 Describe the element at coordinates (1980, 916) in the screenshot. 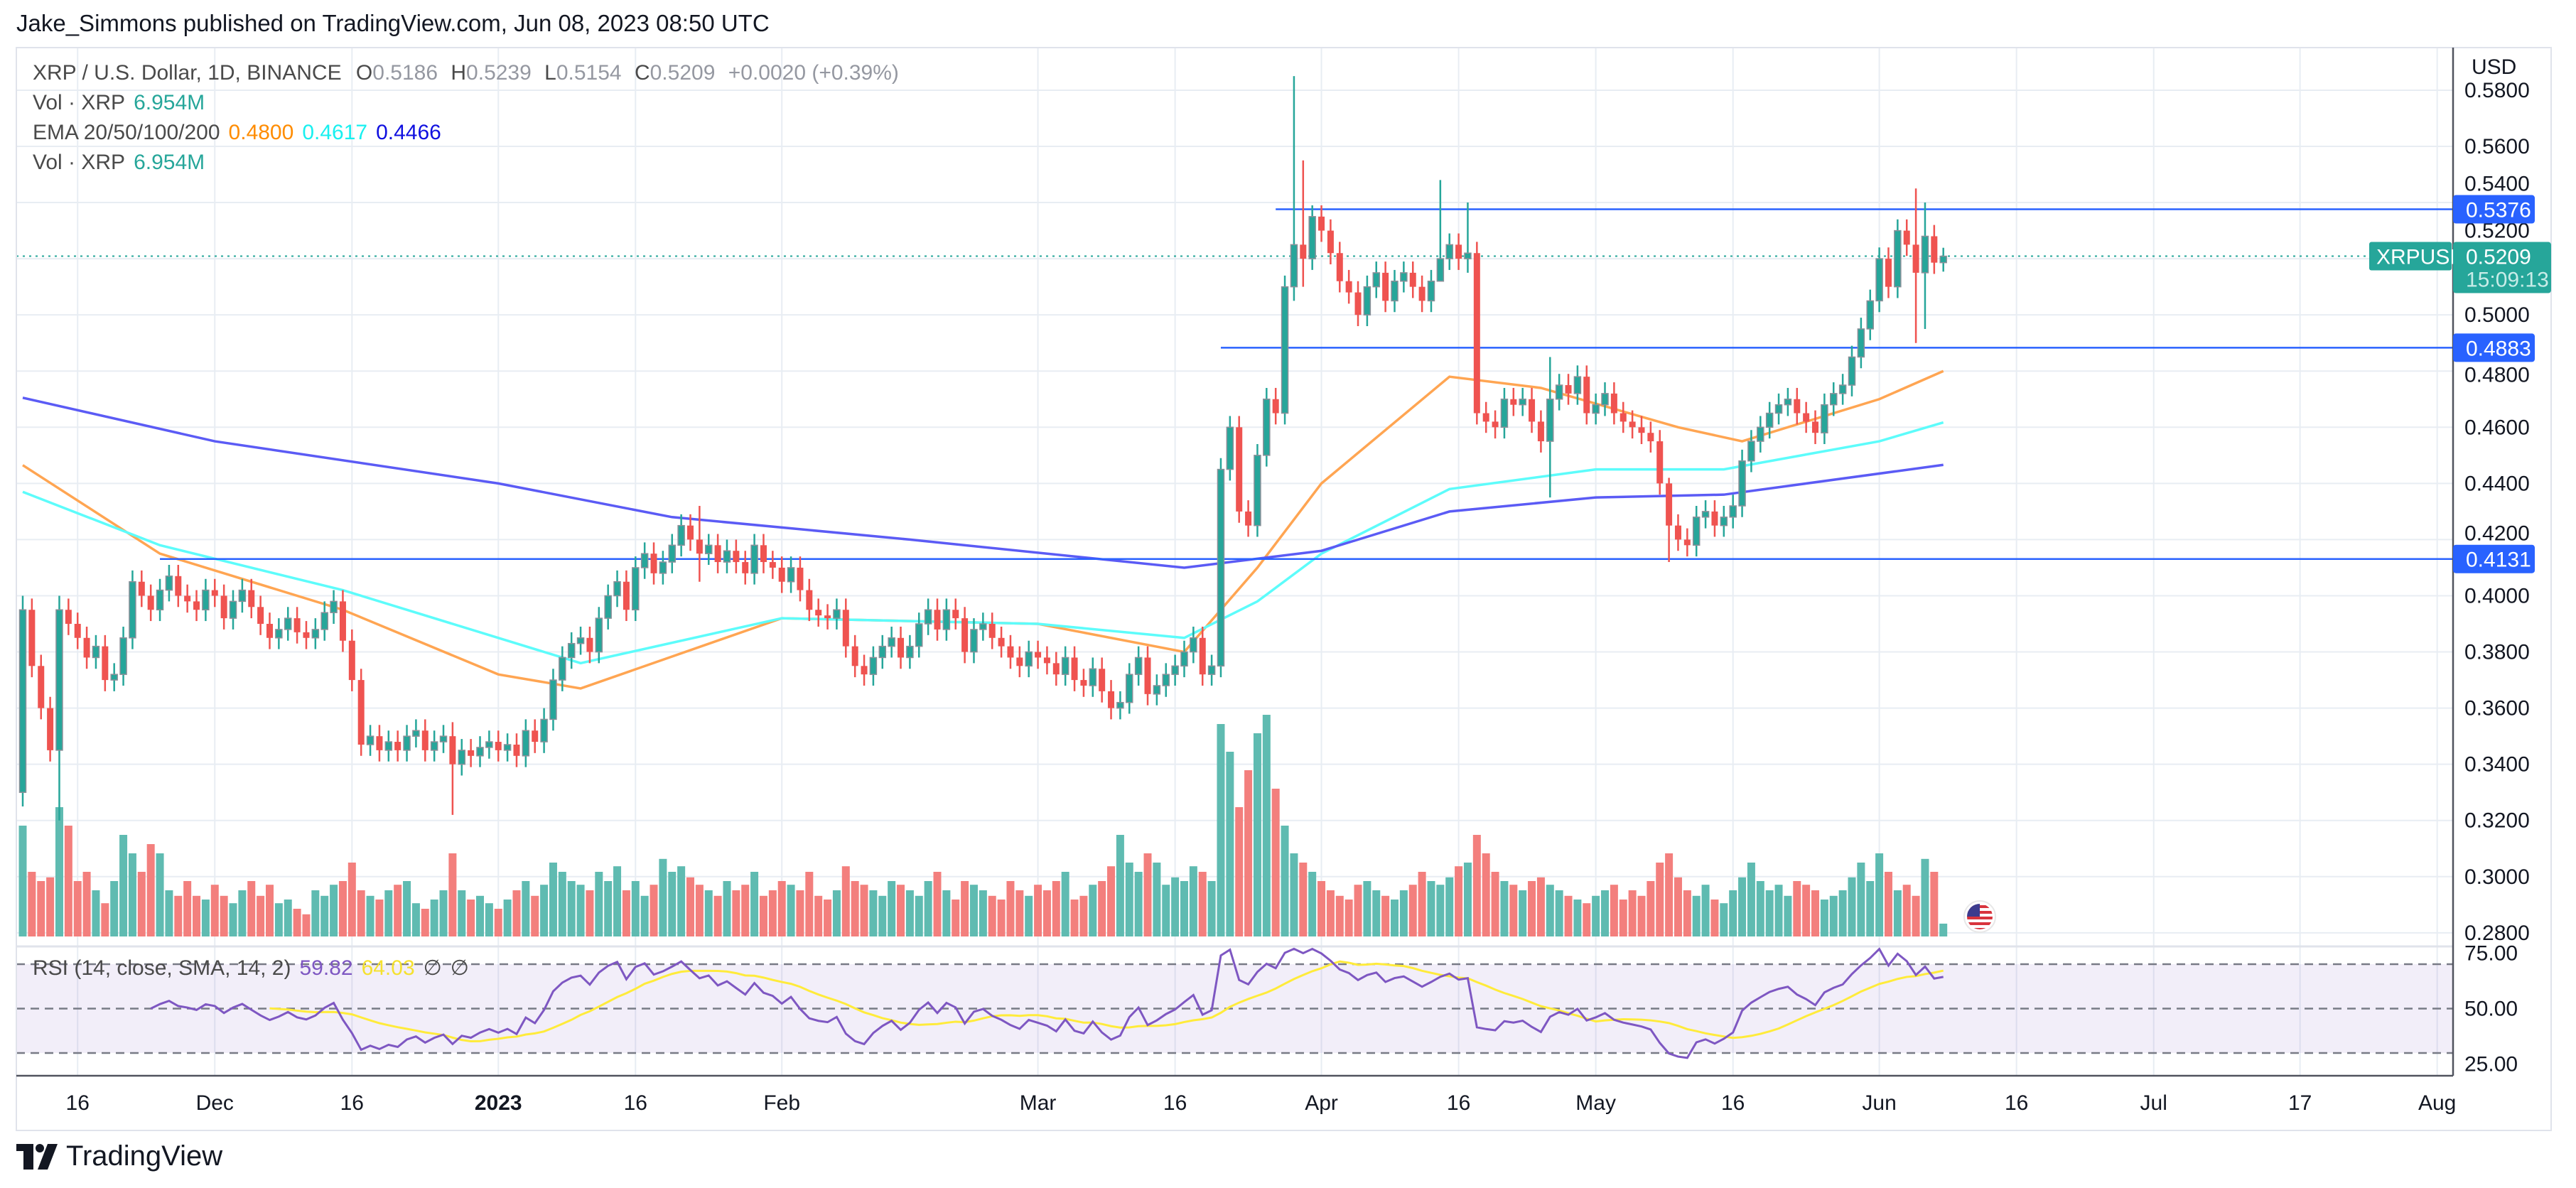

I see `us-flag-event-icon` at that location.